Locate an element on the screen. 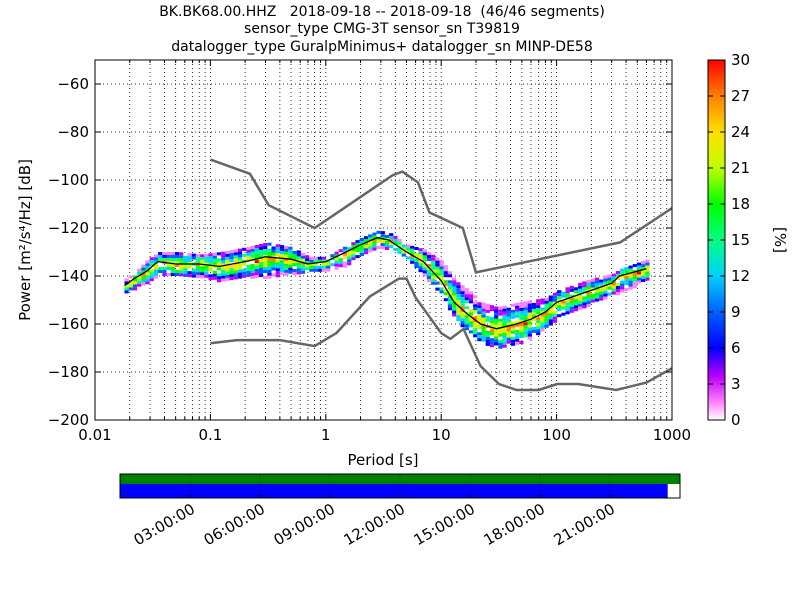 This screenshot has width=800, height=604. y-tick-label: −140 is located at coordinates (68, 276).